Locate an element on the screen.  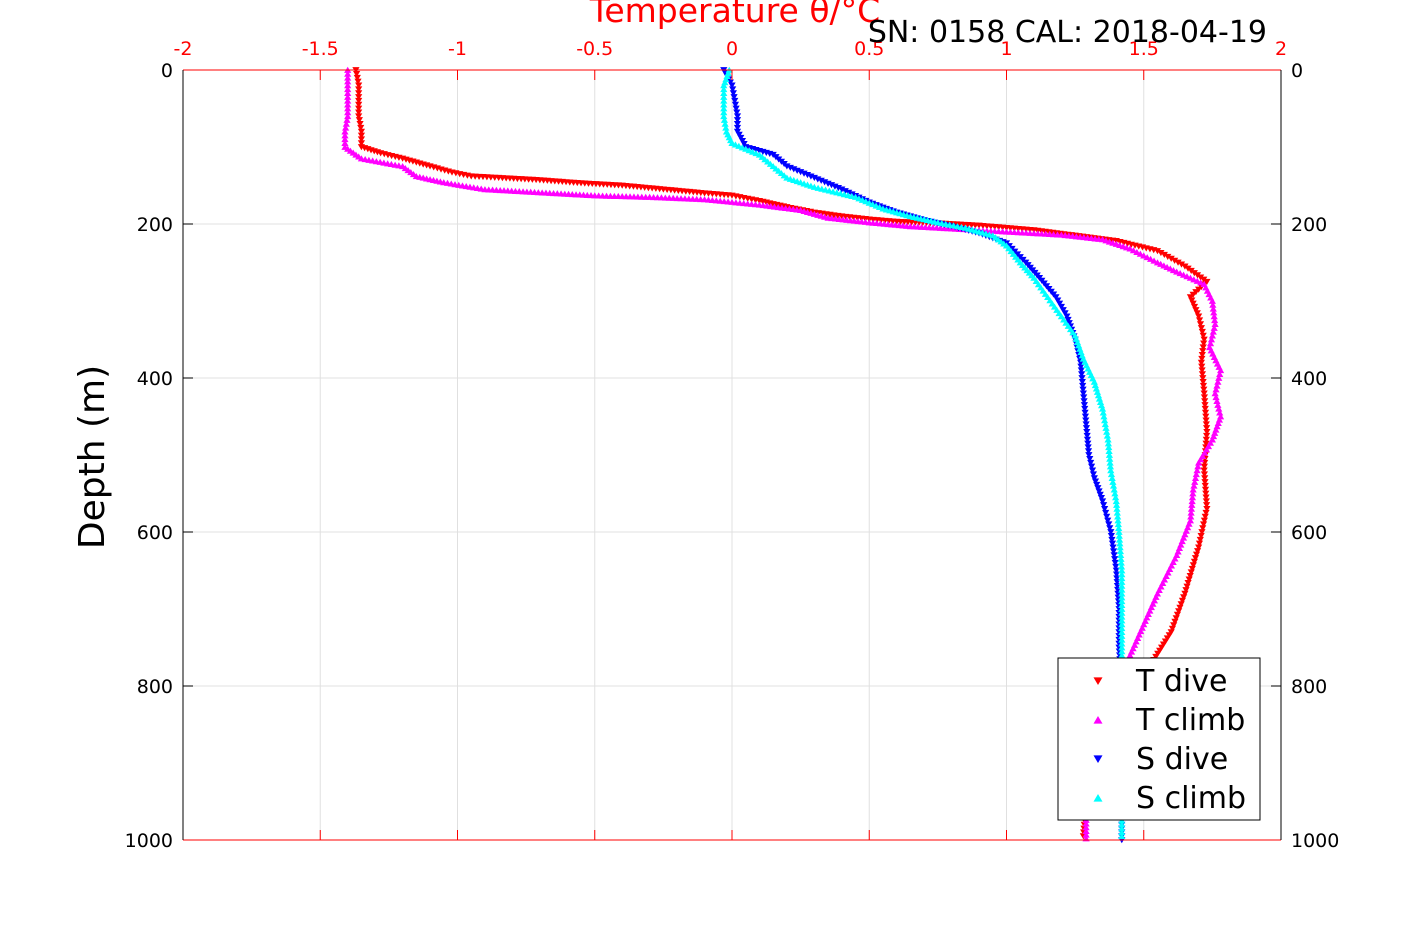
x-tick-label: 1 is located at coordinates (1006, 49).